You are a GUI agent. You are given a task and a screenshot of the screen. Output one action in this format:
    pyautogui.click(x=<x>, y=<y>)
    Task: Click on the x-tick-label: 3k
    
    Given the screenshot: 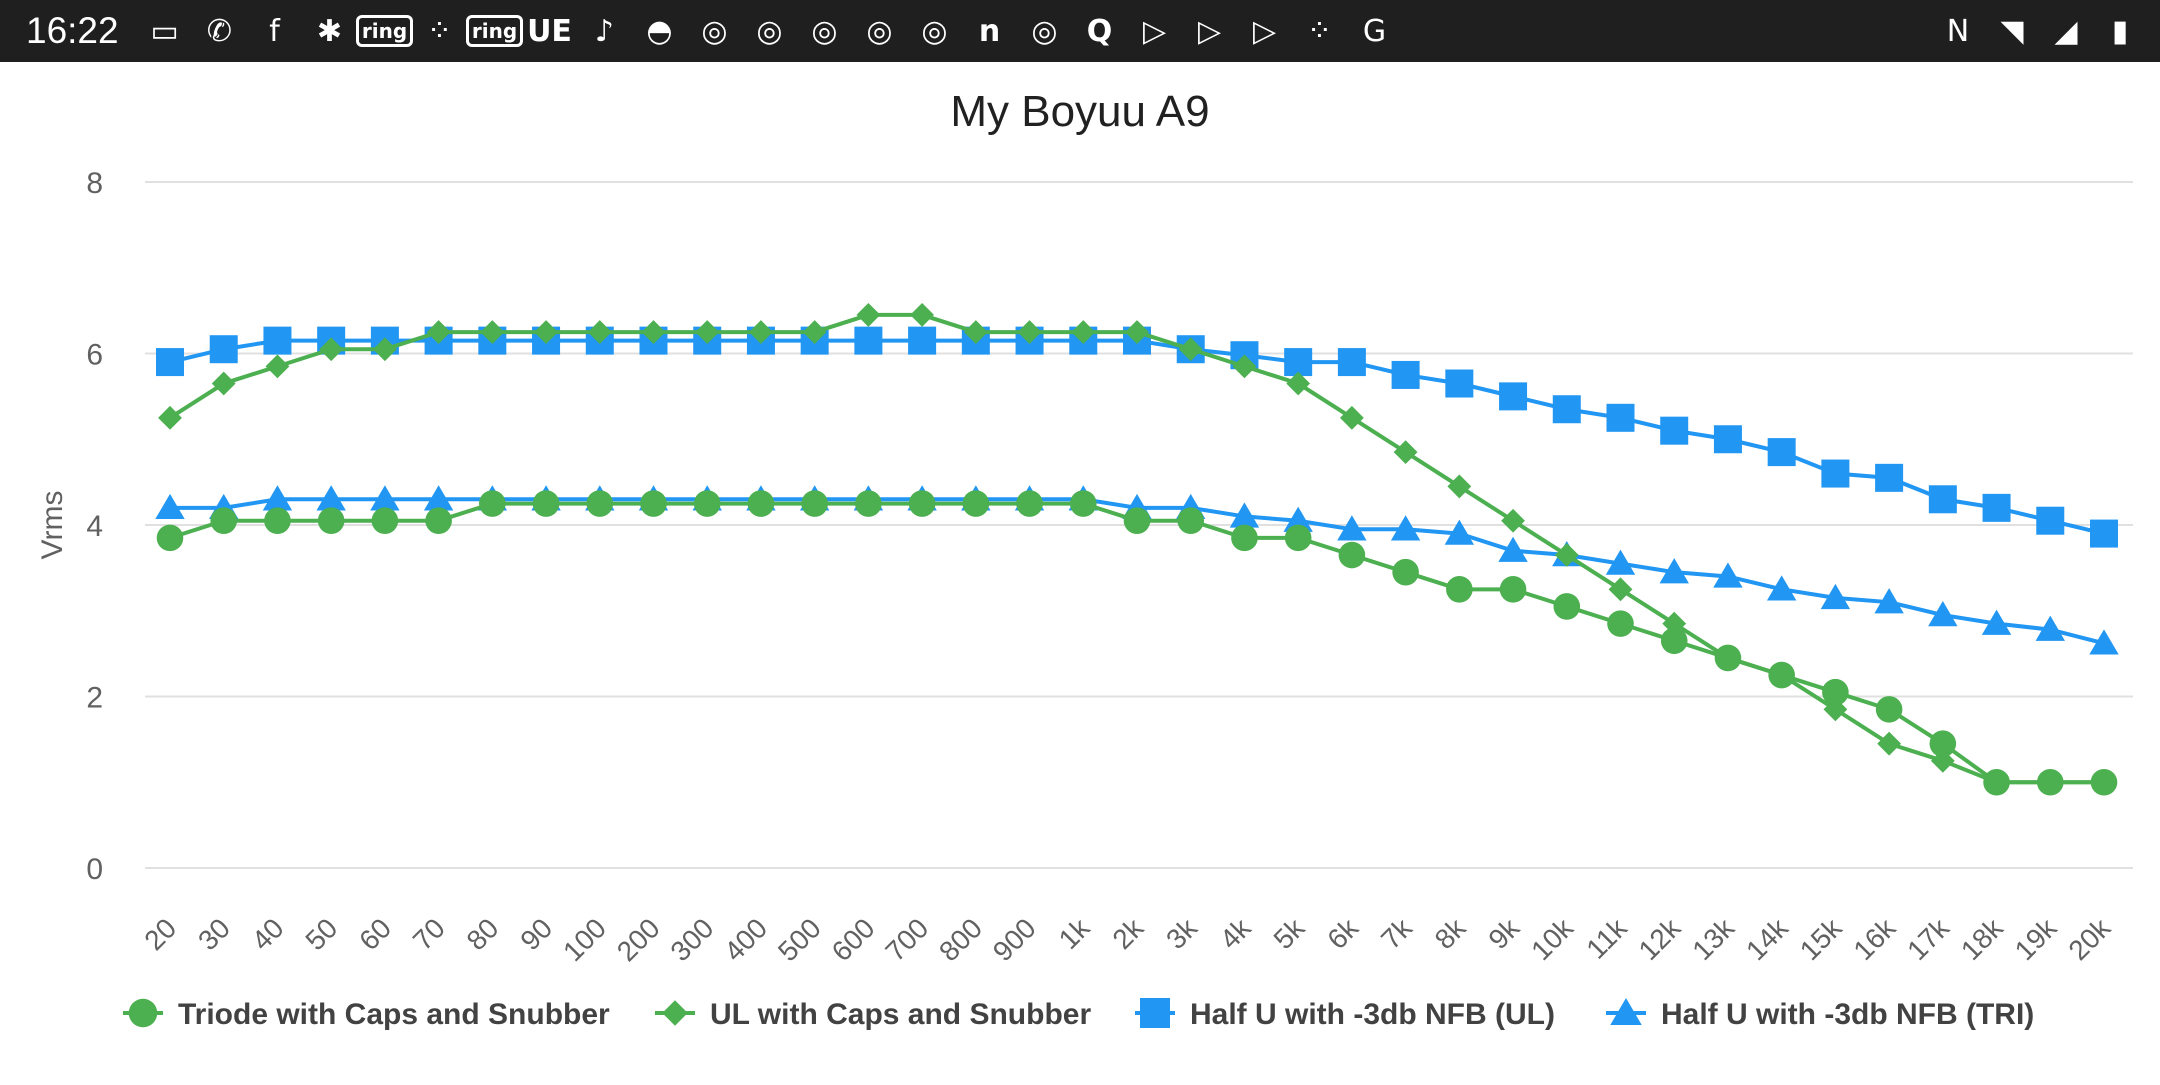 What is the action you would take?
    pyautogui.click(x=1182, y=934)
    